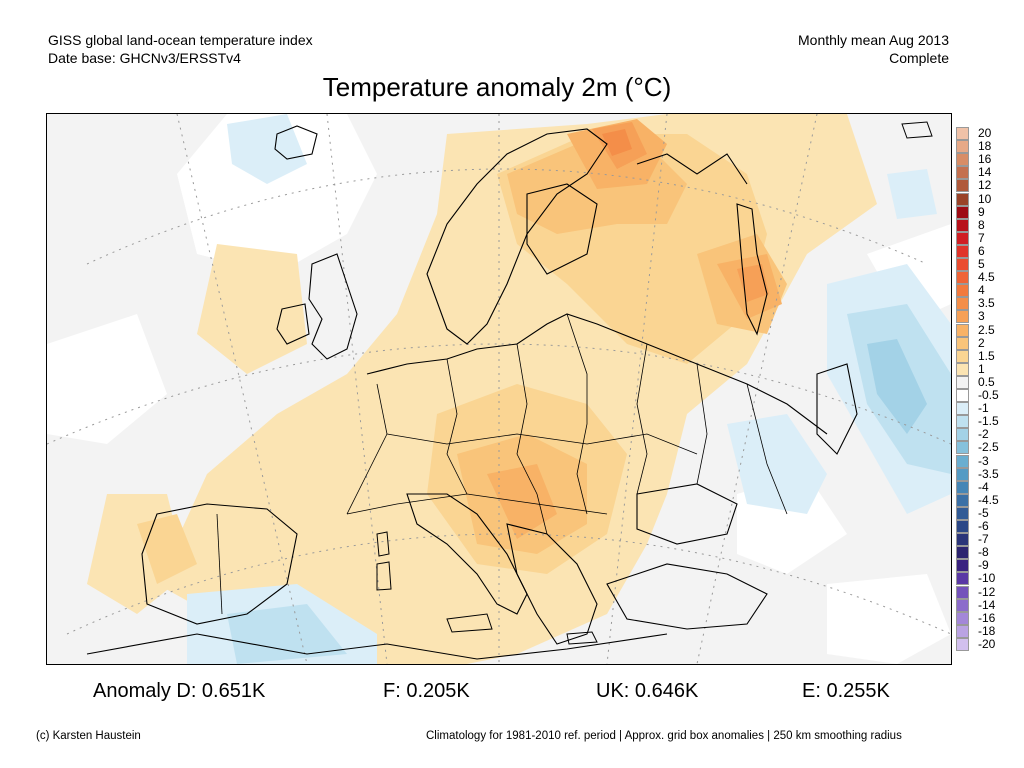 Image resolution: width=1024 pixels, height=768 pixels. I want to click on legend-label: -5, so click(983, 512).